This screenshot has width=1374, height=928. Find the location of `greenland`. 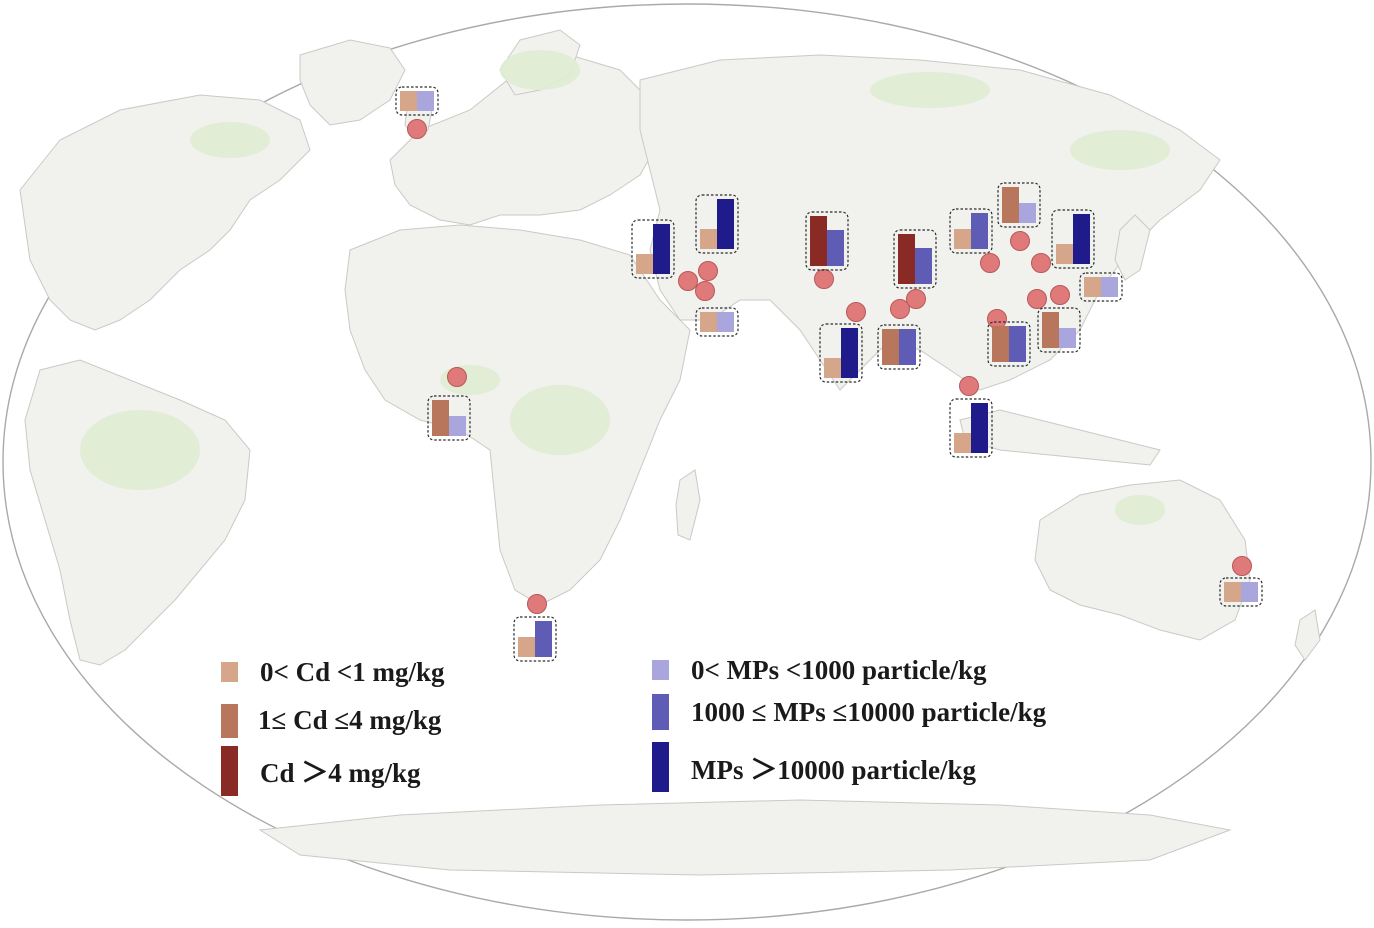

greenland is located at coordinates (352, 82).